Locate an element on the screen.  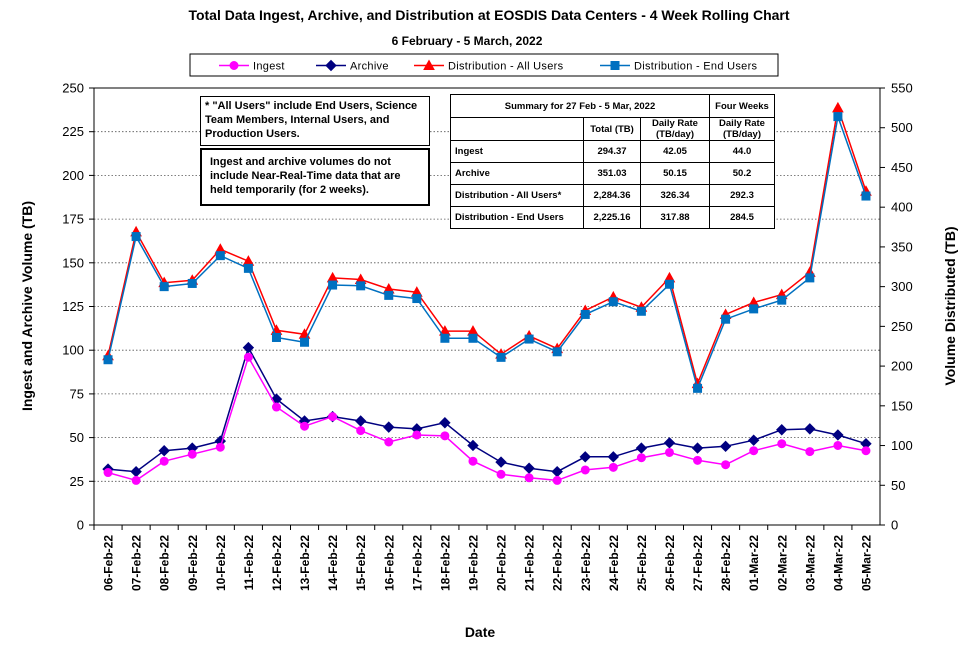
y-left-tick-label: 175 is located at coordinates (73, 219).